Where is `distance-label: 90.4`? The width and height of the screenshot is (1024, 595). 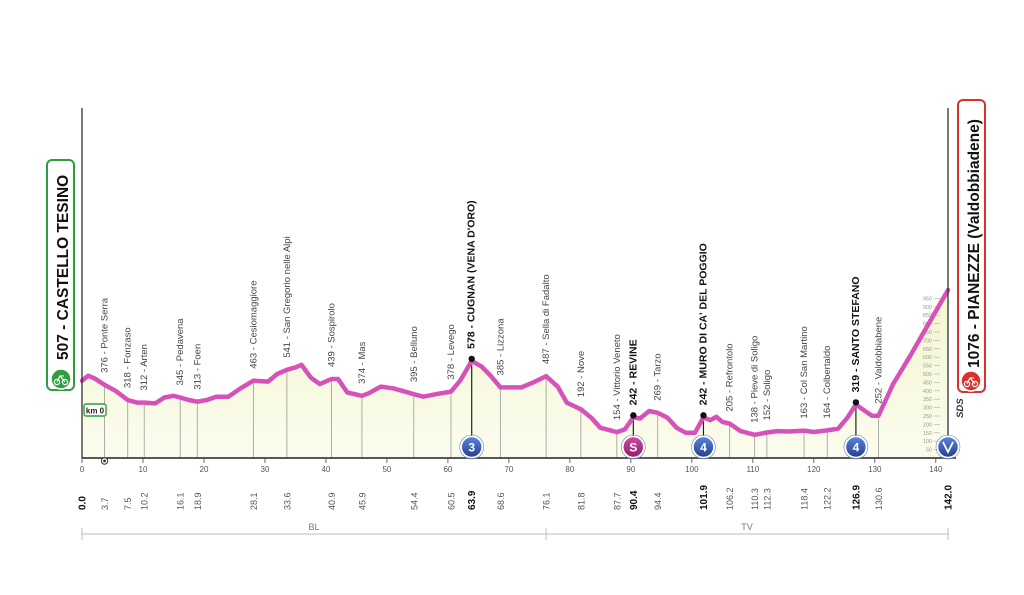
distance-label: 90.4 is located at coordinates (634, 500).